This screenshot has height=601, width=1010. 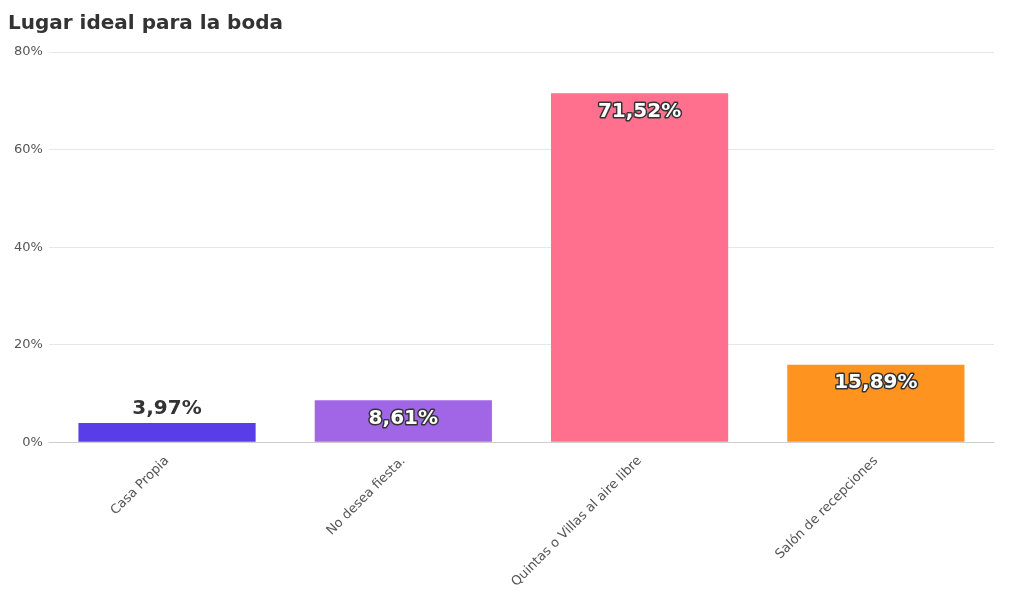 I want to click on data-label: 8,61%, so click(x=403, y=416).